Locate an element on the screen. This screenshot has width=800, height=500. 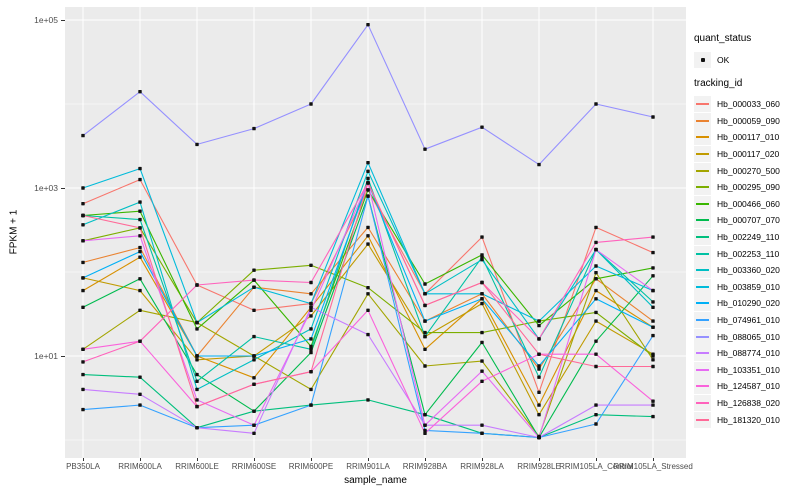
legend-item-Hb_000295_090: Hb_000295_090 is located at coordinates (747, 187).